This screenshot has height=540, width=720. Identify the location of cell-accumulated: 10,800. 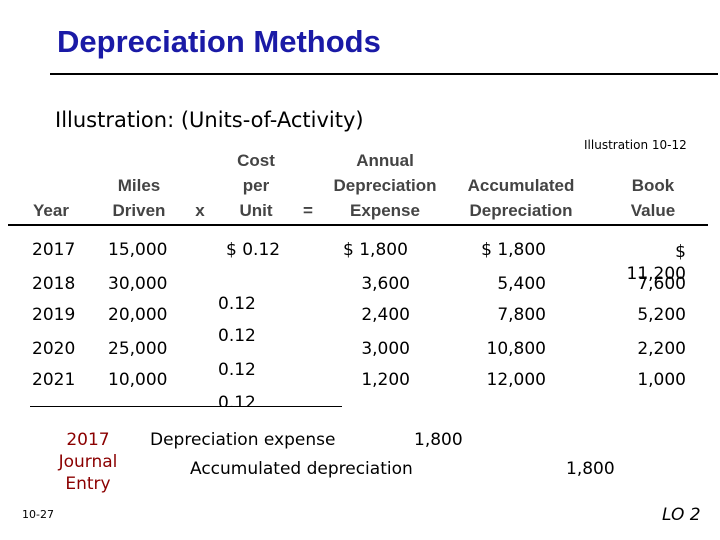
(516, 349).